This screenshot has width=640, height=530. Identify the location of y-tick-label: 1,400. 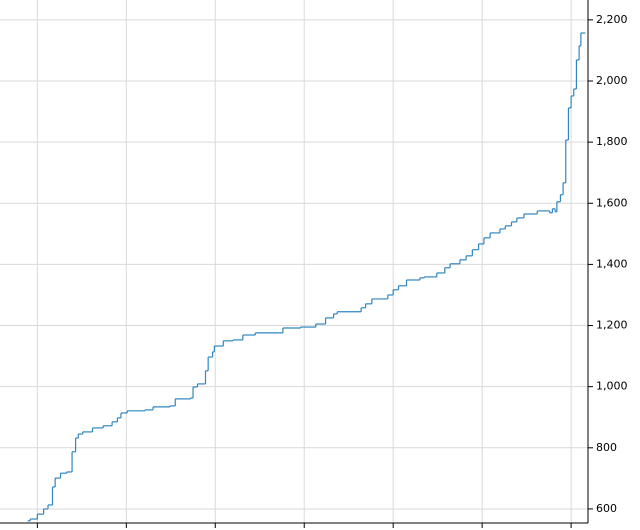
(612, 263).